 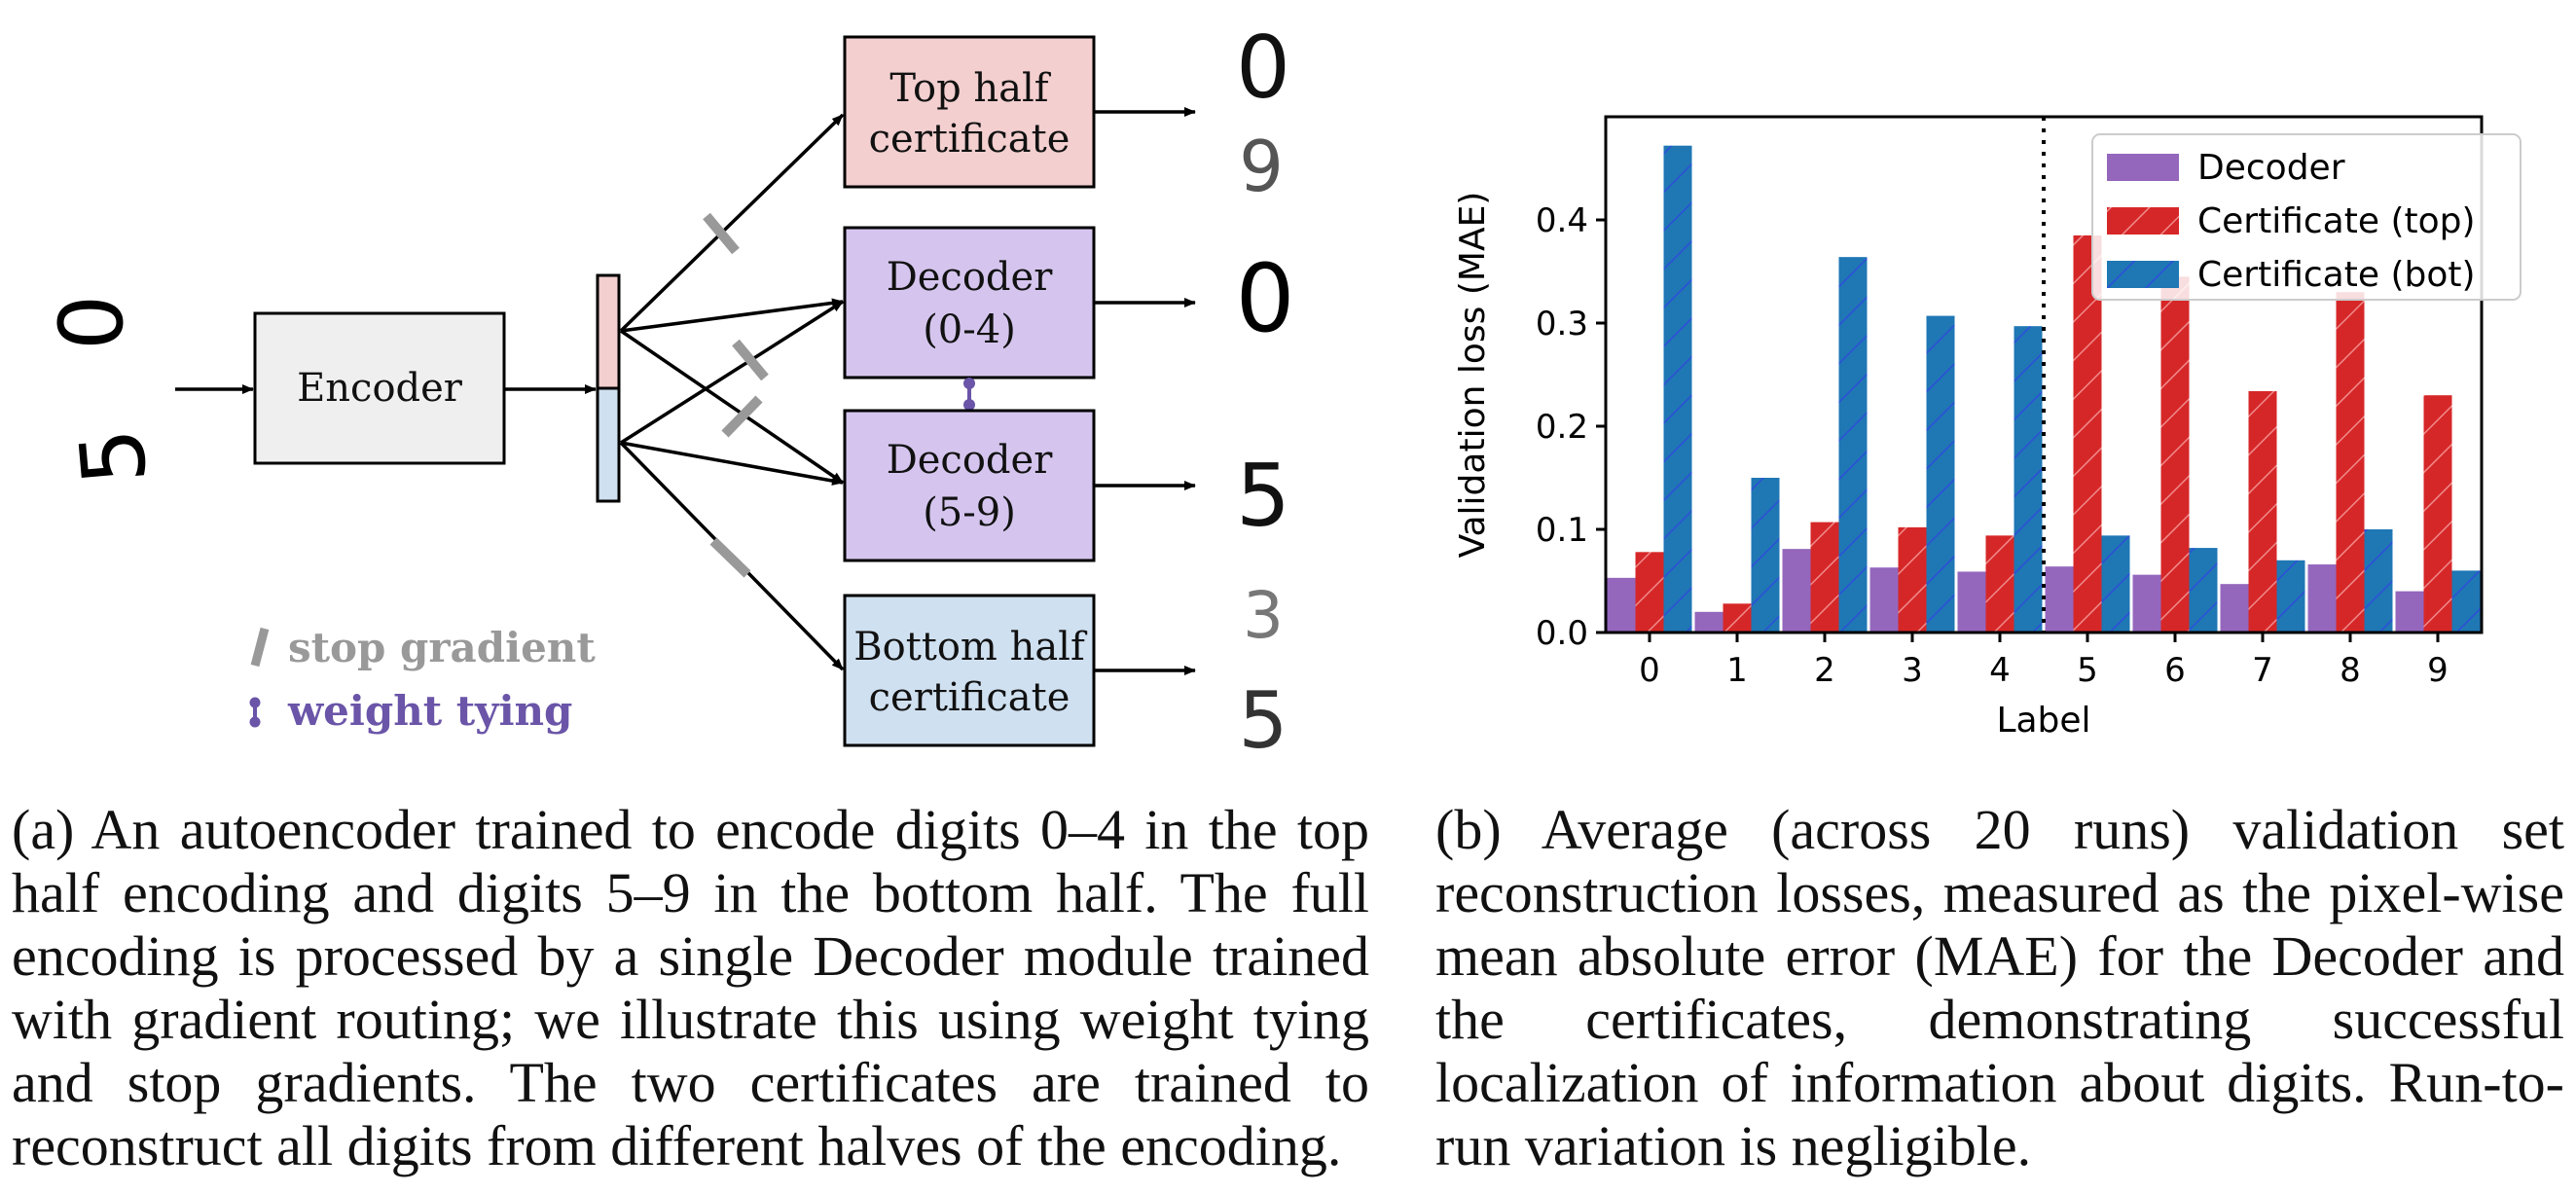 I want to click on y-tick-label: 0.1, so click(x=1562, y=530).